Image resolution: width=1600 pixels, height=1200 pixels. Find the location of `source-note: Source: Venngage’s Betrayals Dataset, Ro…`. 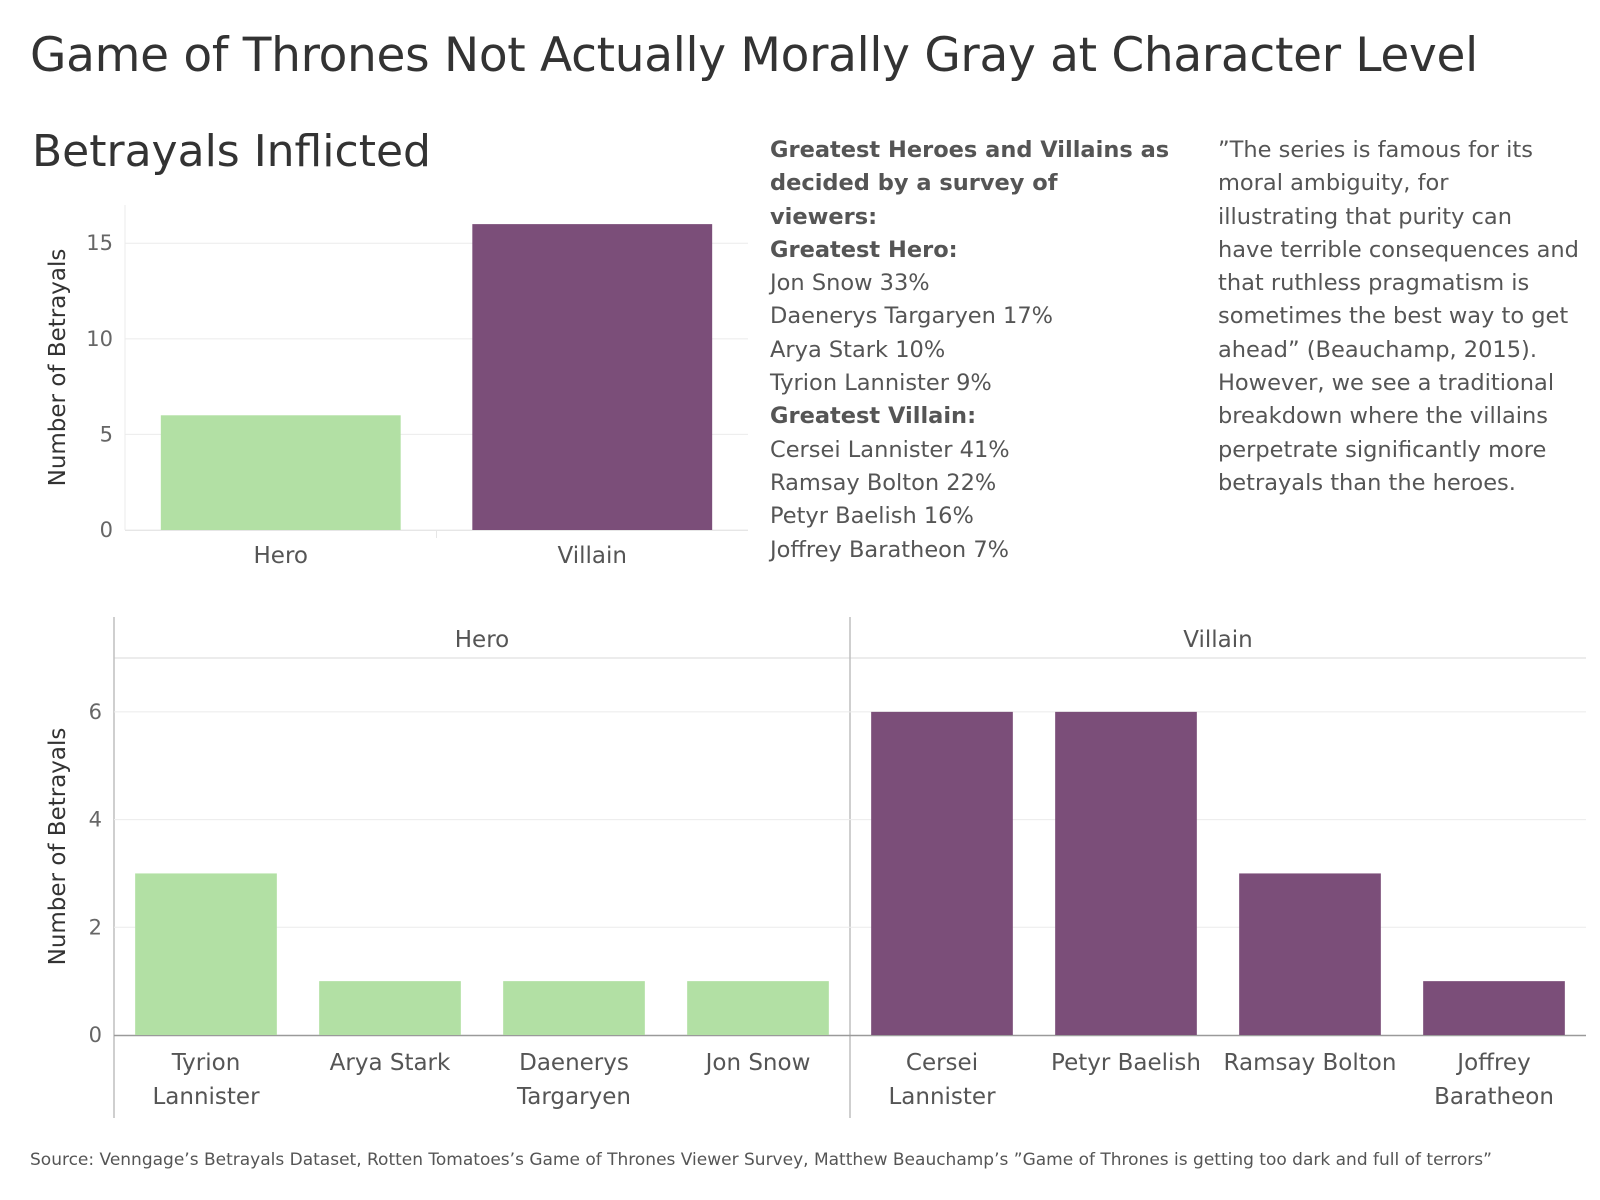

source-note: Source: Venngage’s Betrayals Dataset, Ro… is located at coordinates (761, 1160).